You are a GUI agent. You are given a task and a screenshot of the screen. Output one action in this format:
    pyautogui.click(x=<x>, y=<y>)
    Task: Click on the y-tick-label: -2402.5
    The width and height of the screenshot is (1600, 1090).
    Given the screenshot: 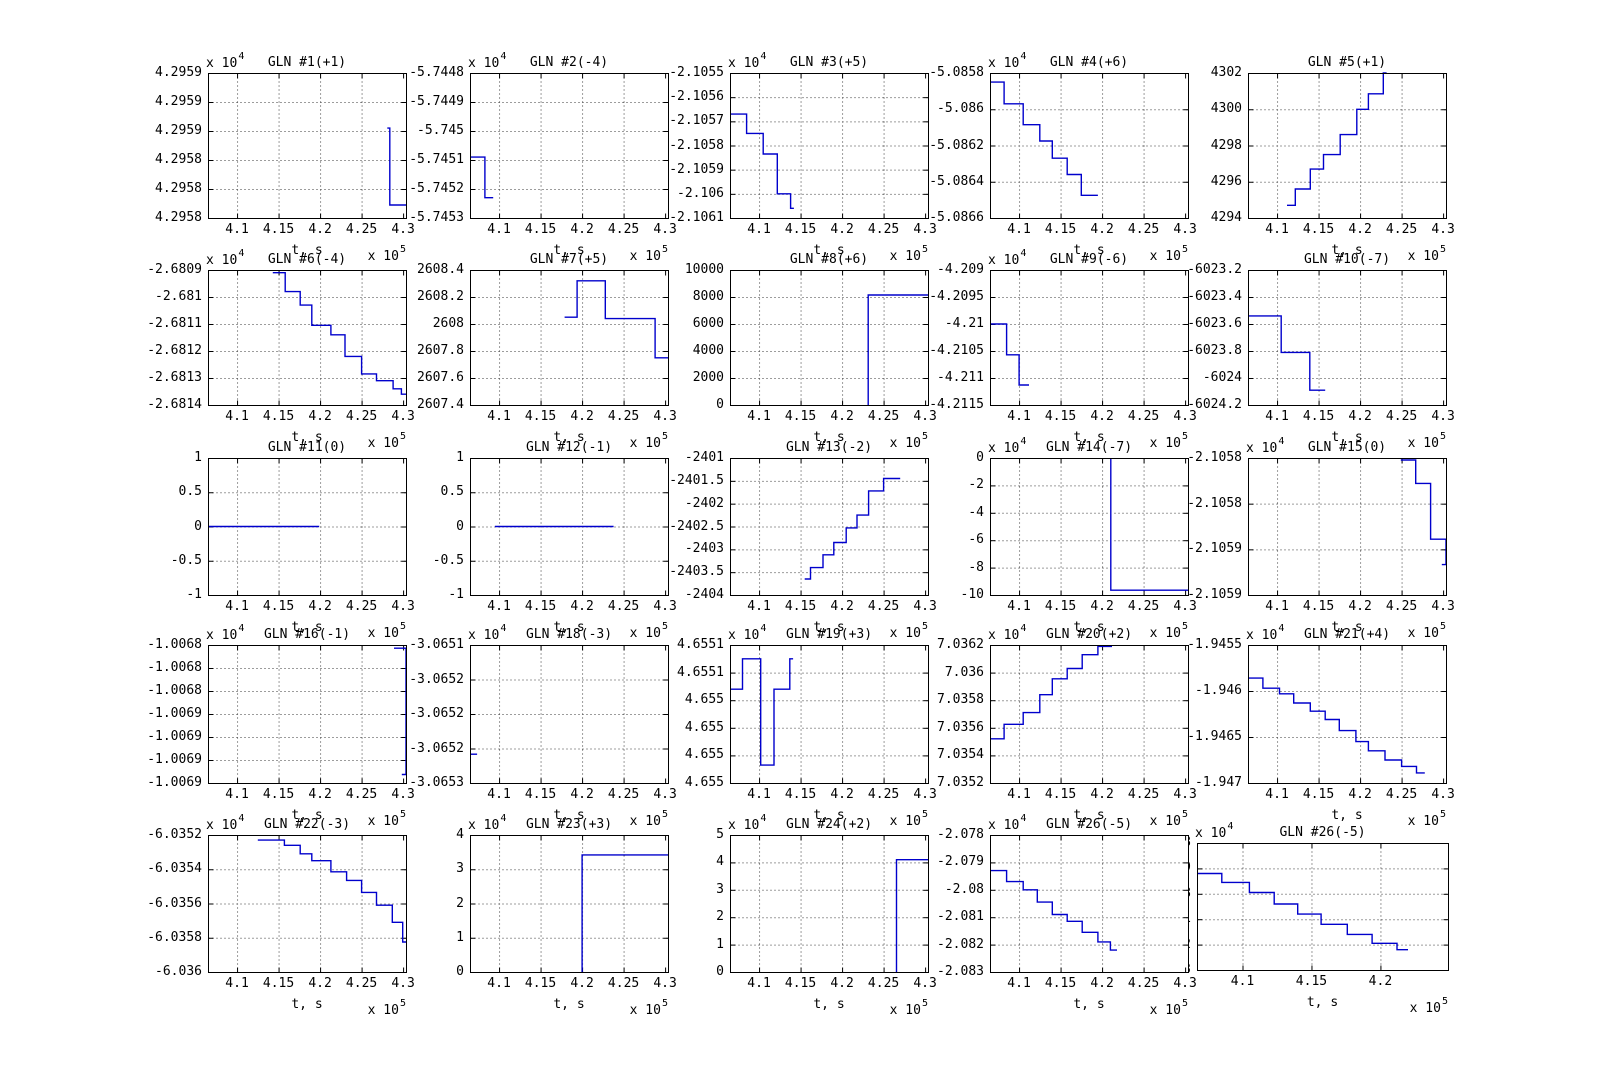 What is the action you would take?
    pyautogui.click(x=696, y=526)
    